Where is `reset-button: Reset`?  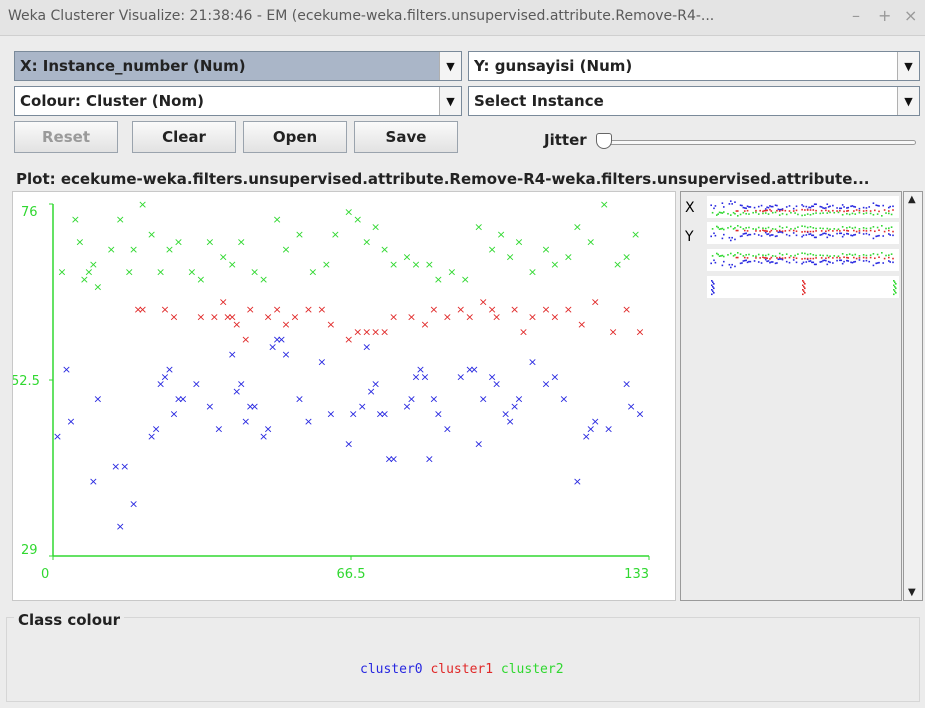 reset-button: Reset is located at coordinates (66, 137).